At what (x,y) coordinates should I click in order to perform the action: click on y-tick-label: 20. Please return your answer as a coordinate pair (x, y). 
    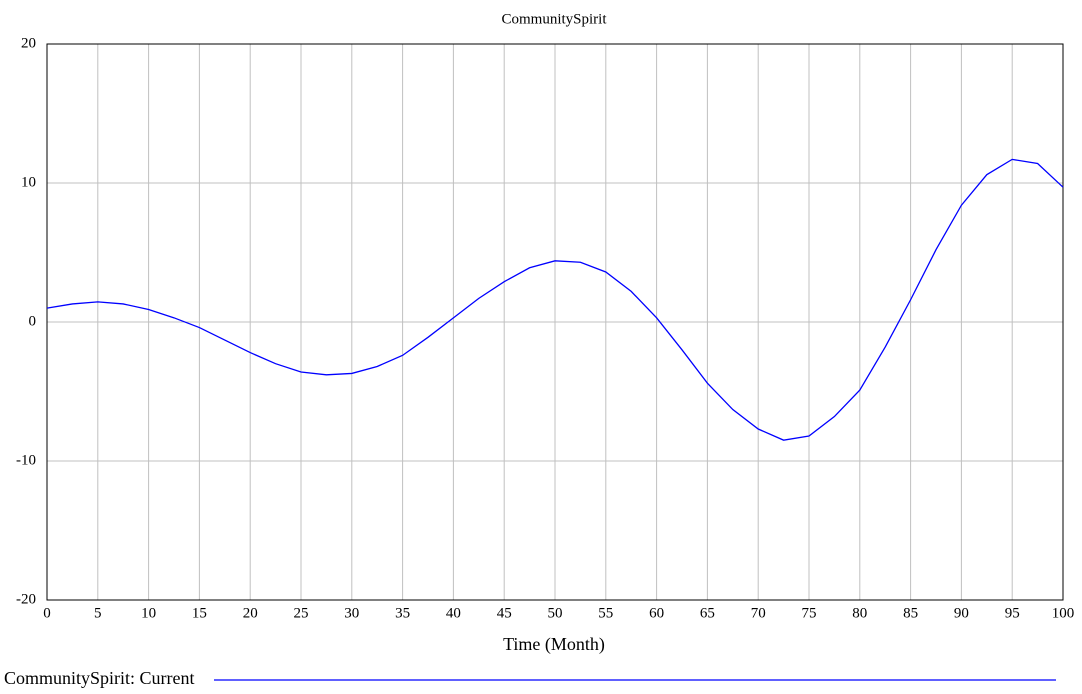
    Looking at the image, I should click on (28, 43).